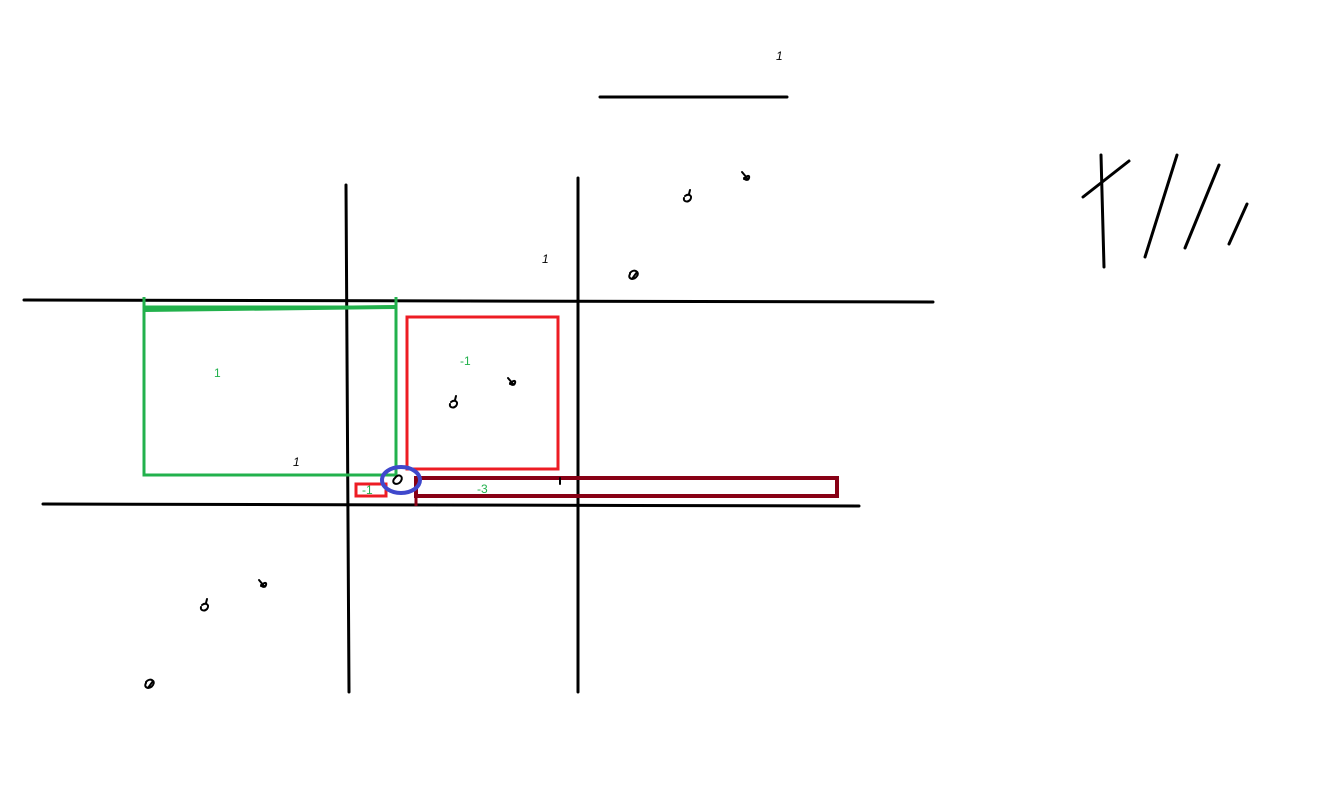 This screenshot has width=1334, height=789. I want to click on red-region-label: -1, so click(465, 361).